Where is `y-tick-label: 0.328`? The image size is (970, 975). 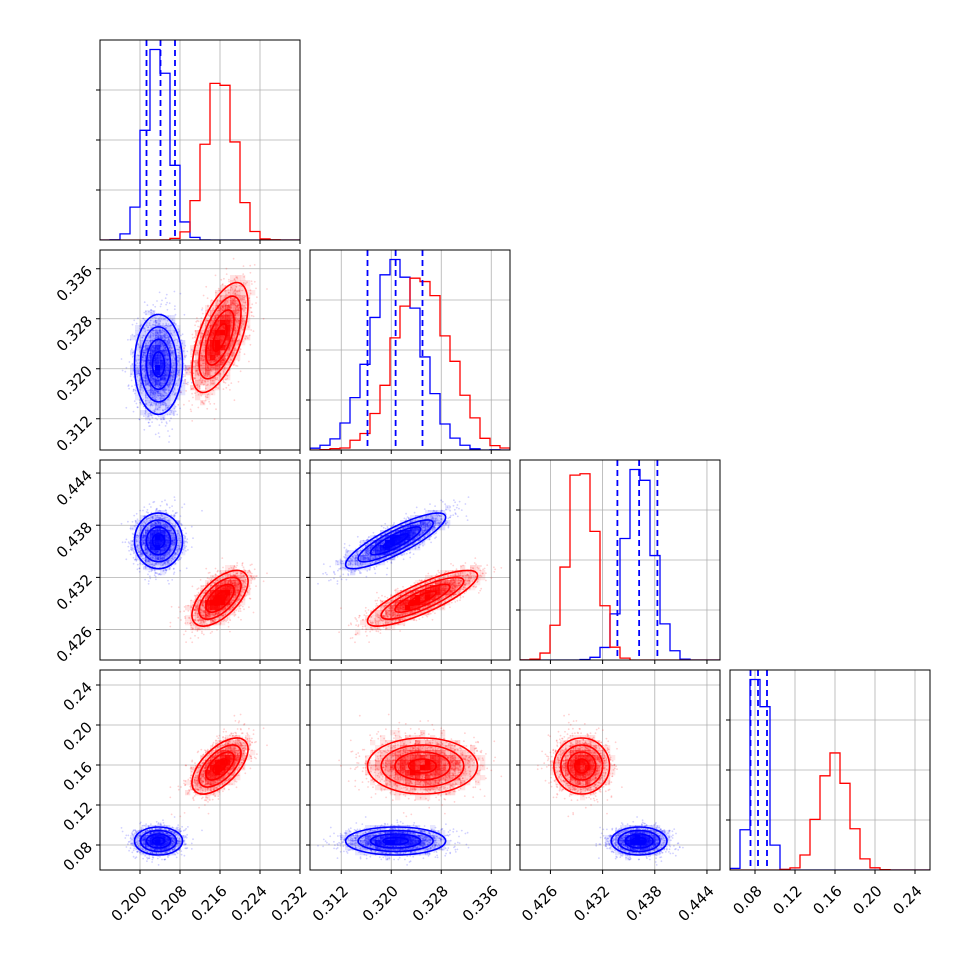
y-tick-label: 0.328 is located at coordinates (74, 333).